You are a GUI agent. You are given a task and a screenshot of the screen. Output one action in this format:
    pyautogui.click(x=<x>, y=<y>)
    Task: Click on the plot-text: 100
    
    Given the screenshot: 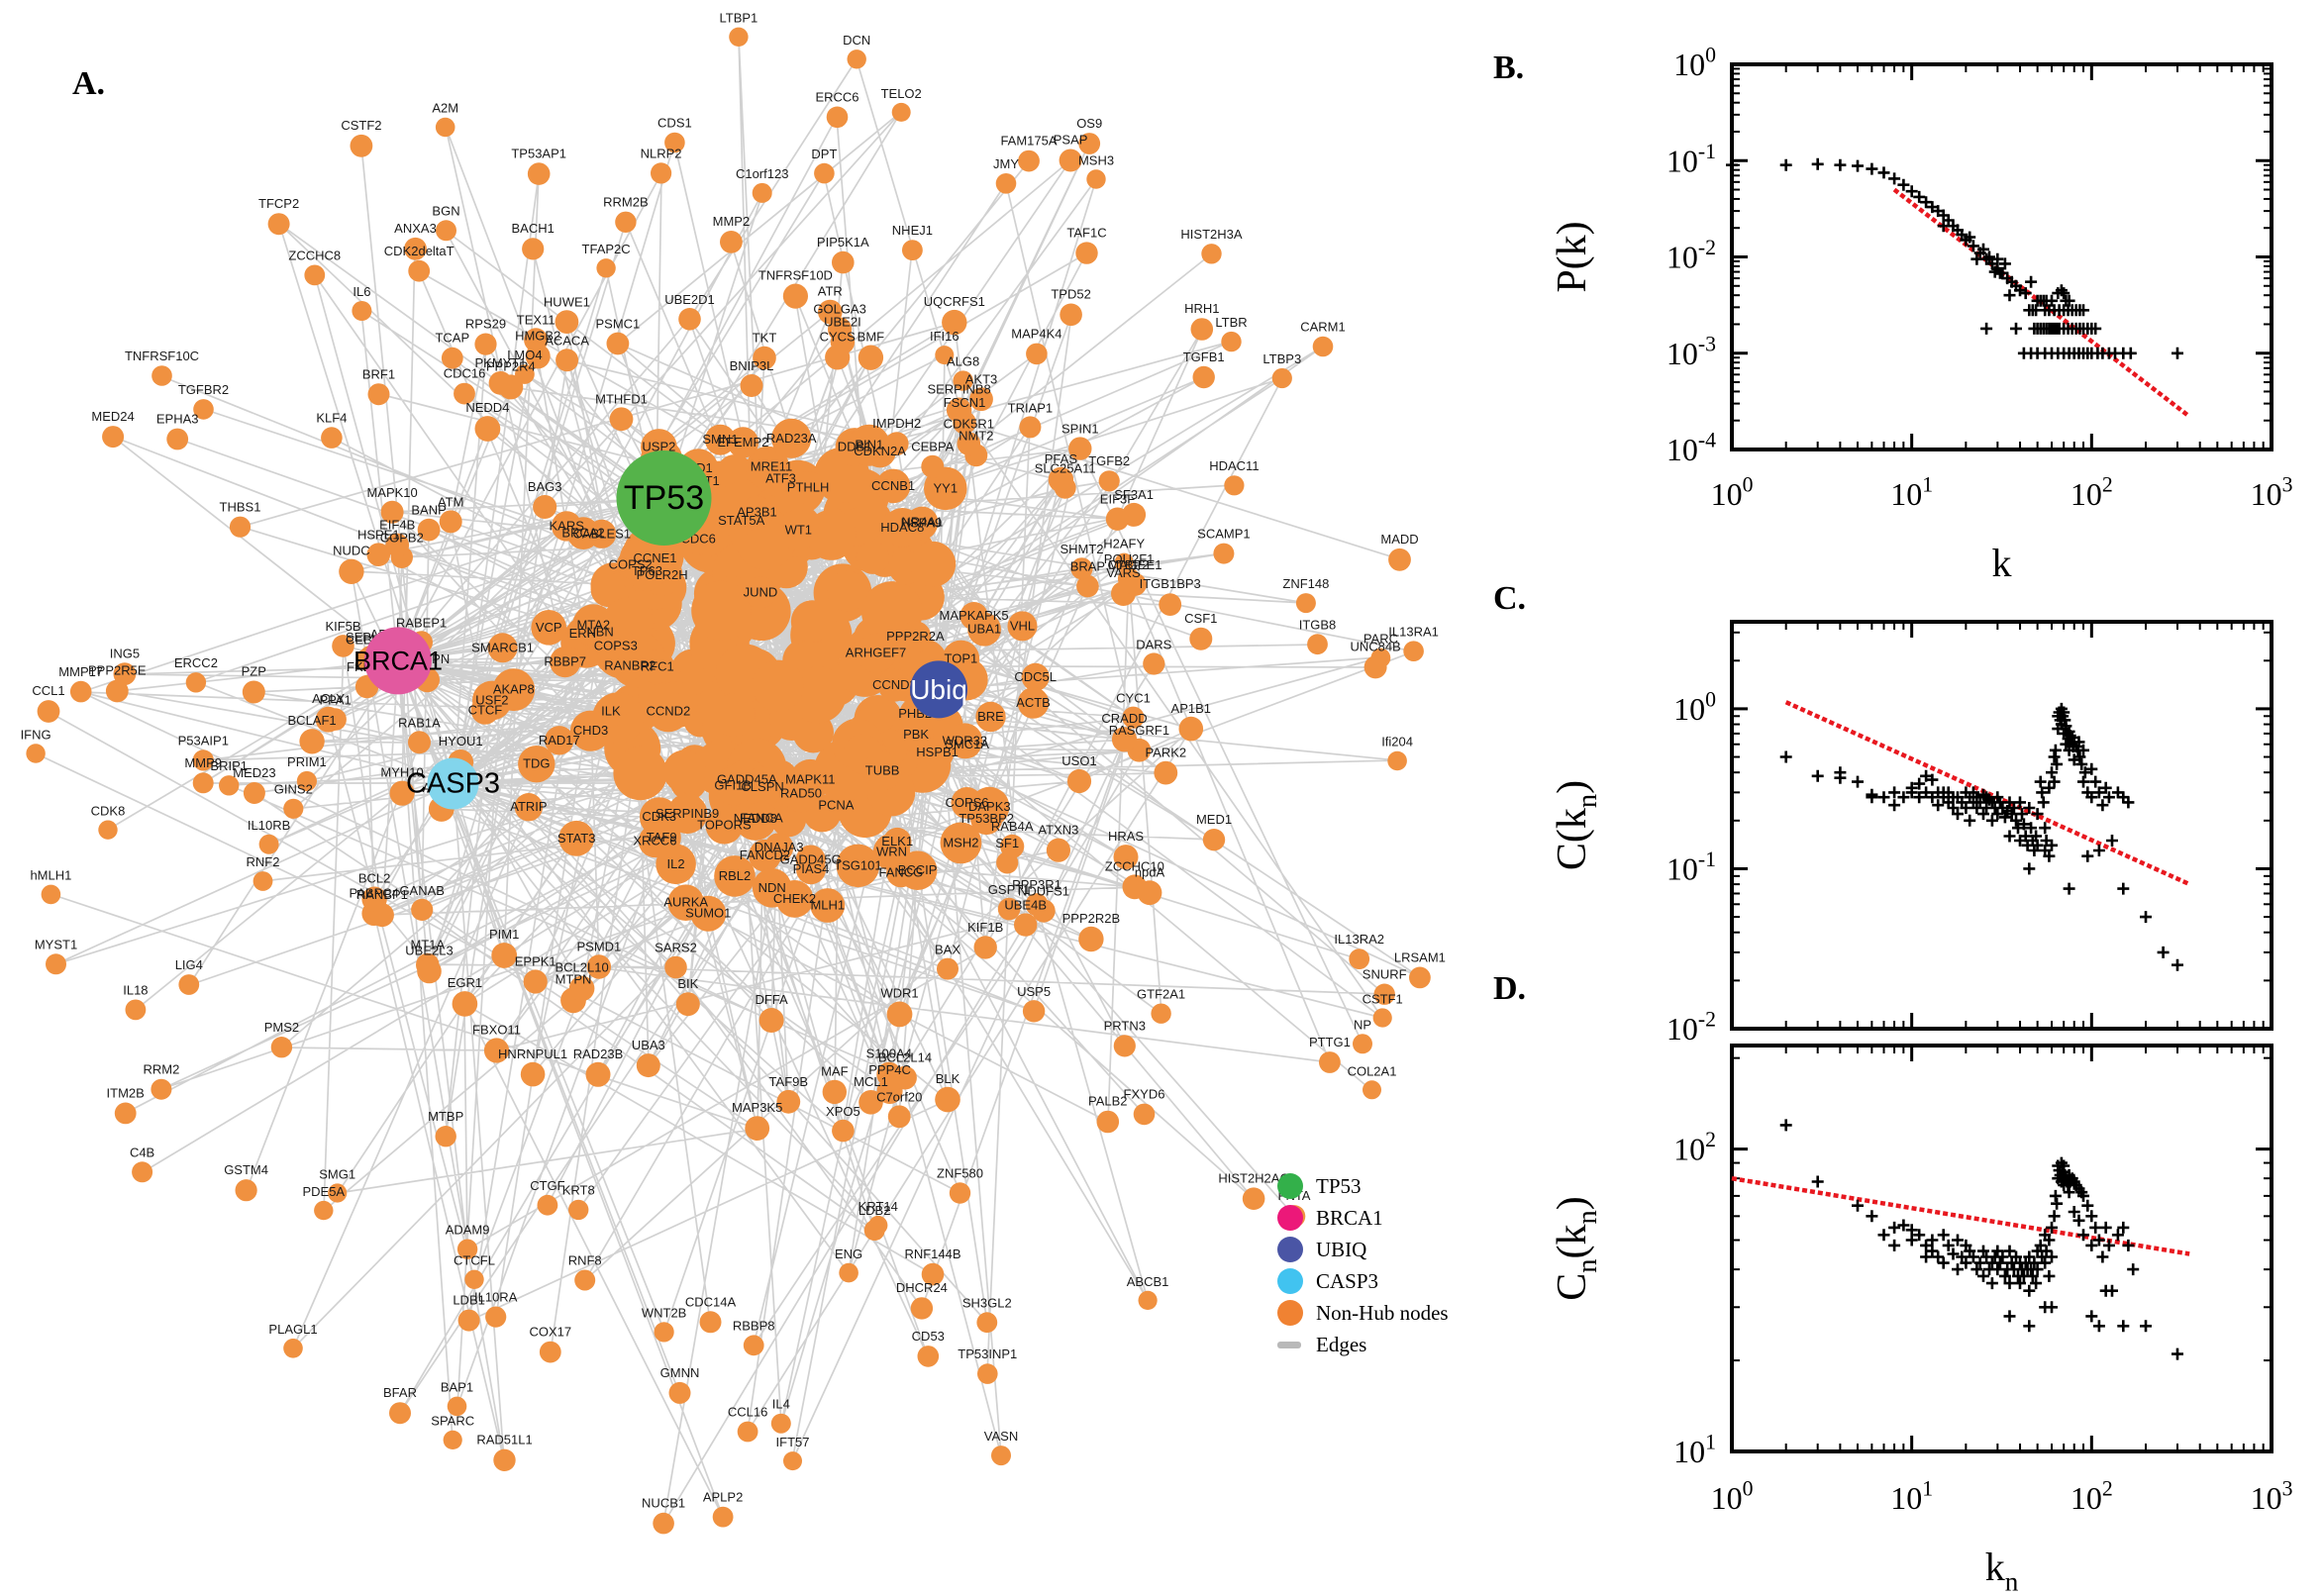 What is the action you would take?
    pyautogui.click(x=1732, y=1496)
    